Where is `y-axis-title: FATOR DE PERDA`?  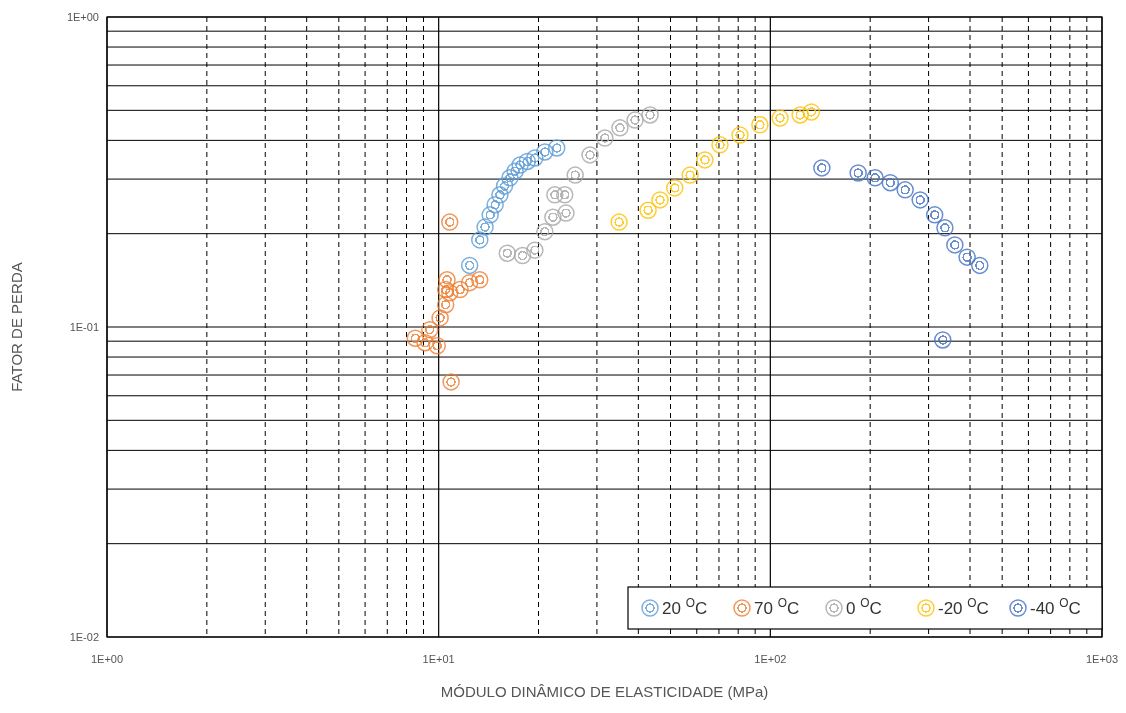 y-axis-title: FATOR DE PERDA is located at coordinates (16, 327).